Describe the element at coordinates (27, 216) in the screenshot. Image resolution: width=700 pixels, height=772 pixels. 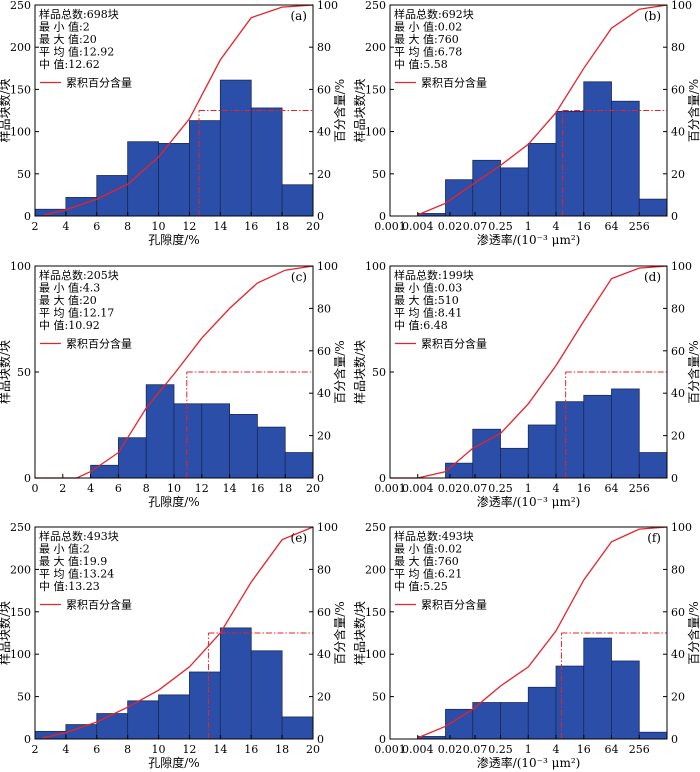
I see `y-tick-label: 0` at that location.